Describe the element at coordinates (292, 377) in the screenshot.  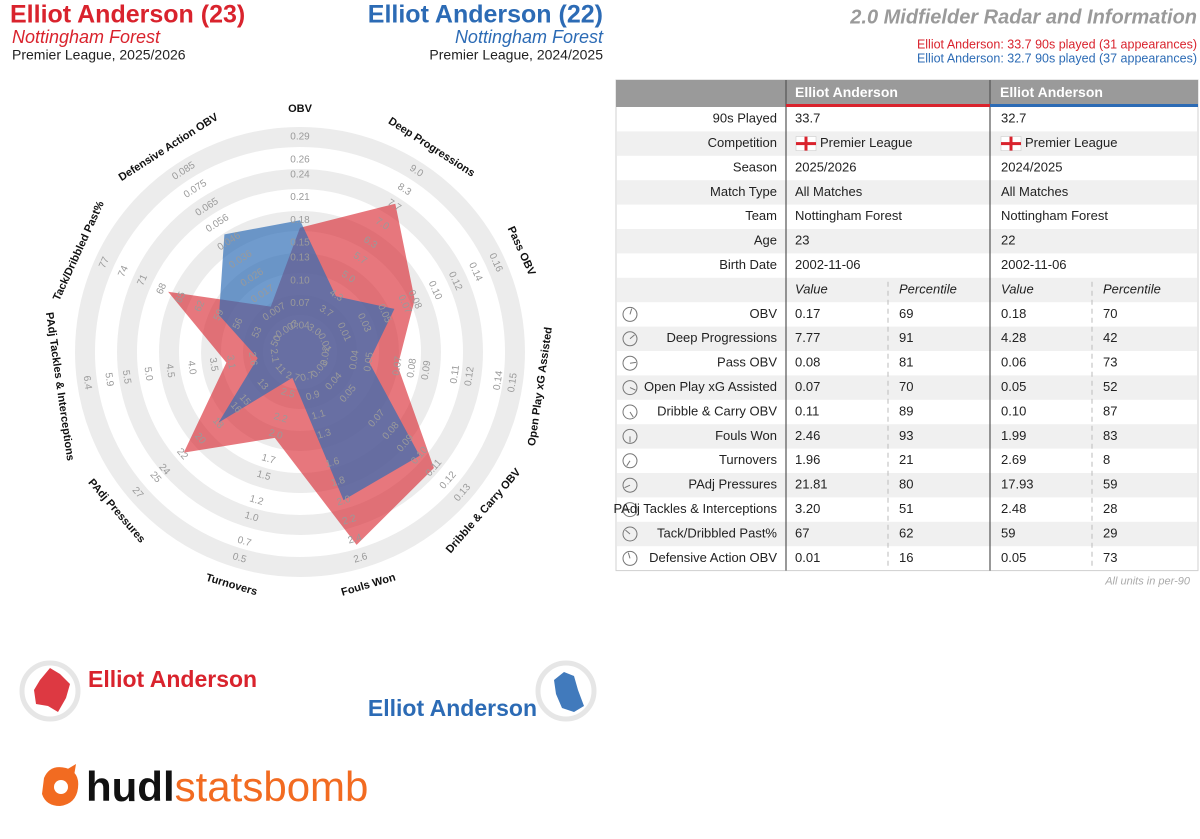
I see `tick-label: 2.7` at that location.